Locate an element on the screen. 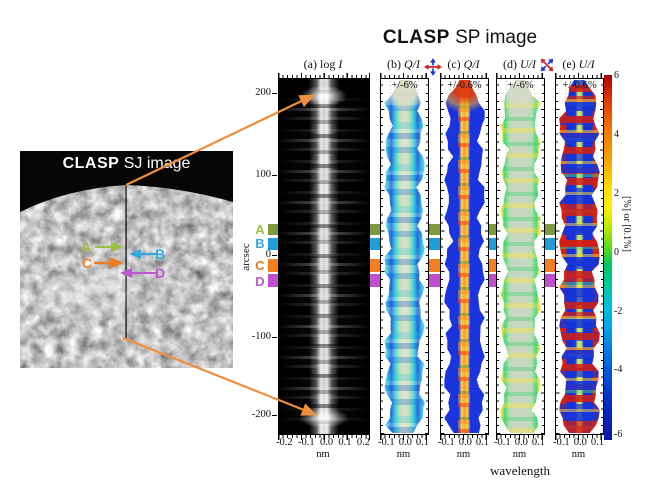 The height and width of the screenshot is (487, 650). cbar-tick-m4: -4 is located at coordinates (618, 369).